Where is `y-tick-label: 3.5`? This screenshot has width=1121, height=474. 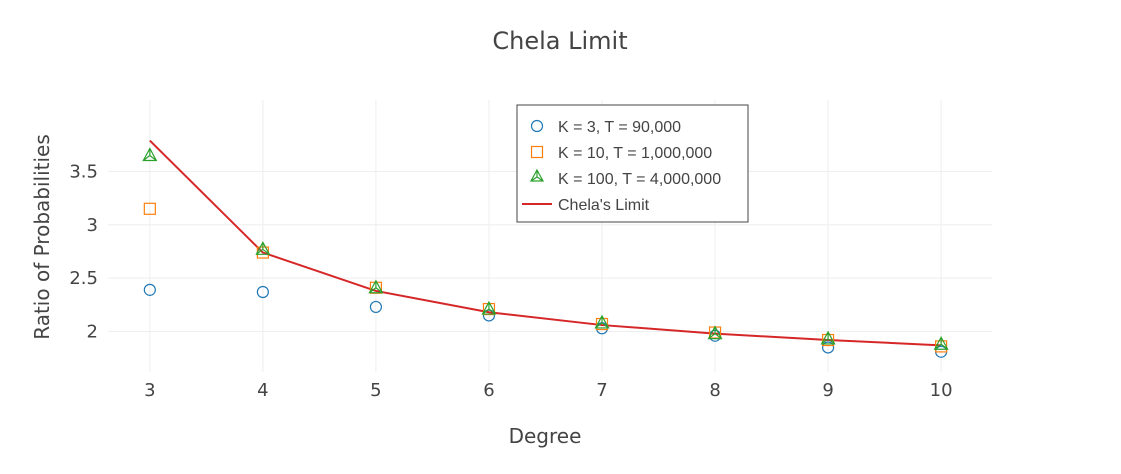
y-tick-label: 3.5 is located at coordinates (83, 171).